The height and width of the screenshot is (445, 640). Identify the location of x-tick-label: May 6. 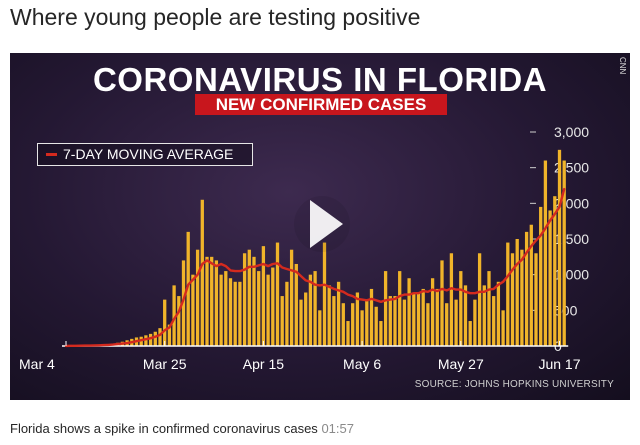
(362, 364).